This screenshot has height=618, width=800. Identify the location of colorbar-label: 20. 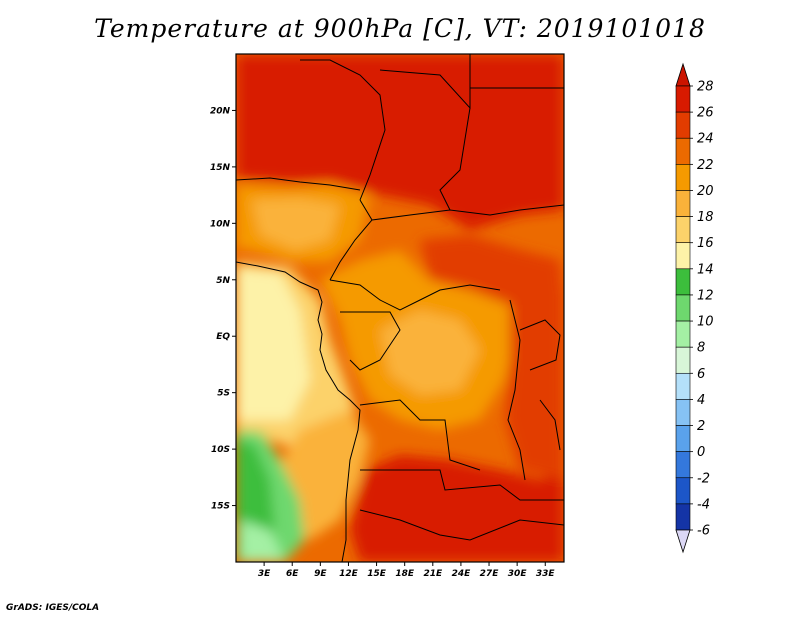
(705, 191).